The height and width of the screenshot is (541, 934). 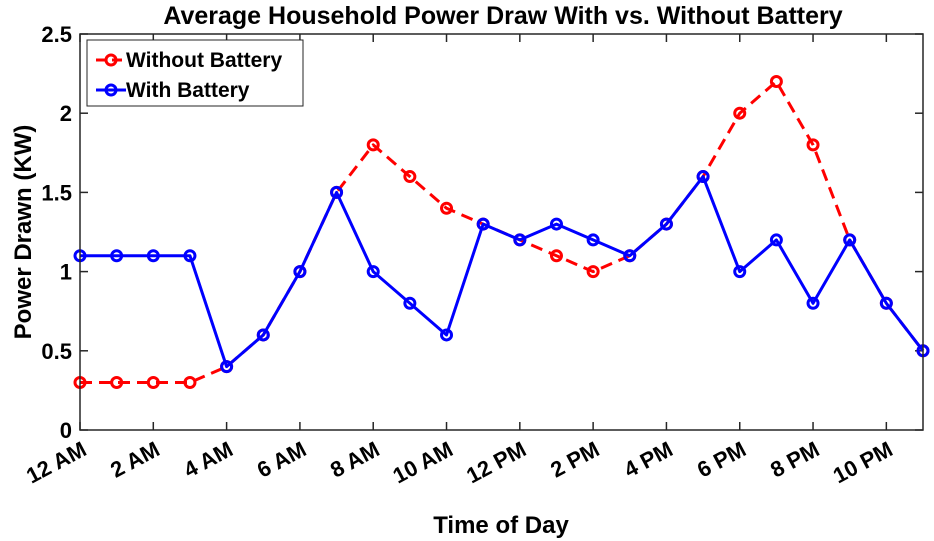 What do you see at coordinates (66, 430) in the screenshot?
I see `y-tick-label: 0` at bounding box center [66, 430].